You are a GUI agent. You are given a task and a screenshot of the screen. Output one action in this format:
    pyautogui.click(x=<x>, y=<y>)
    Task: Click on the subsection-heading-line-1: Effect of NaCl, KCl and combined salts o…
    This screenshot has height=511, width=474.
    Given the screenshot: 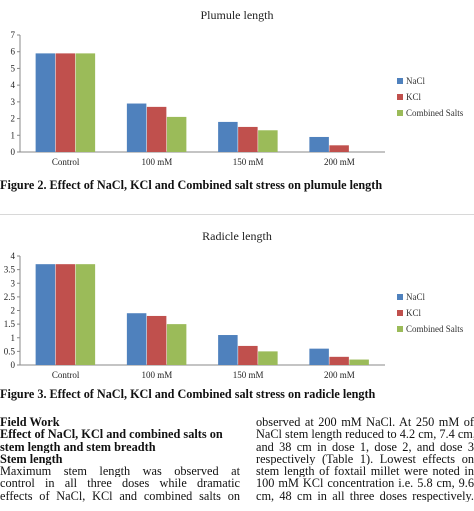 What is the action you would take?
    pyautogui.click(x=111, y=434)
    